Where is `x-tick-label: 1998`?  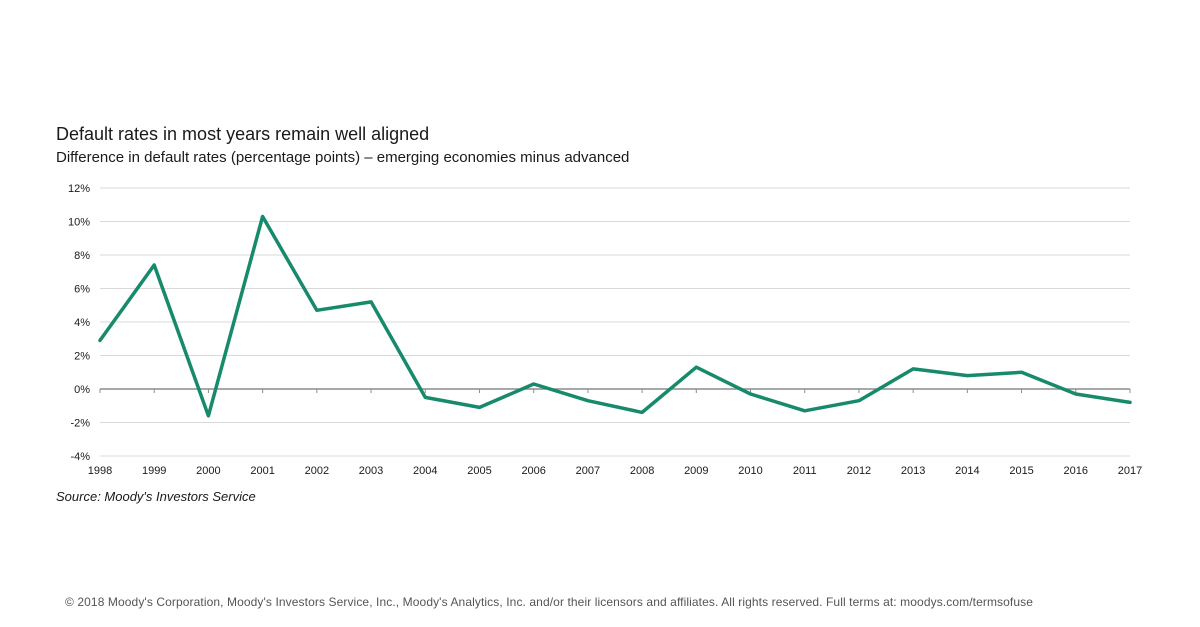 x-tick-label: 1998 is located at coordinates (100, 471).